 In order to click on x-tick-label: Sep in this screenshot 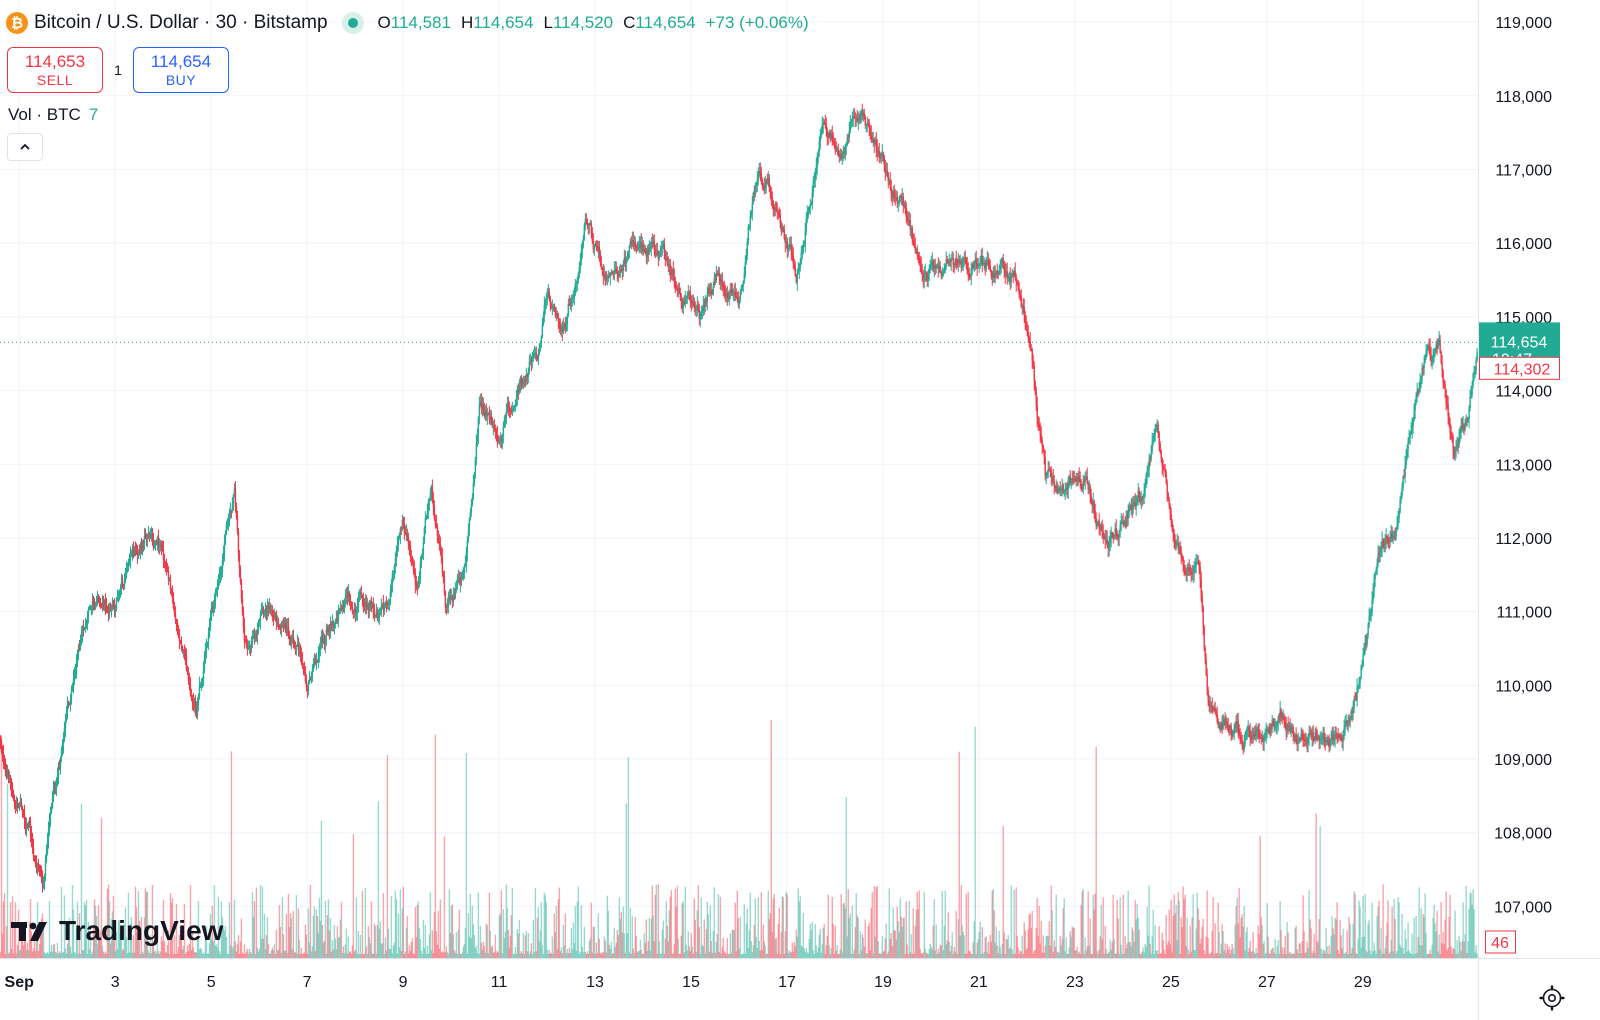, I will do `click(20, 982)`.